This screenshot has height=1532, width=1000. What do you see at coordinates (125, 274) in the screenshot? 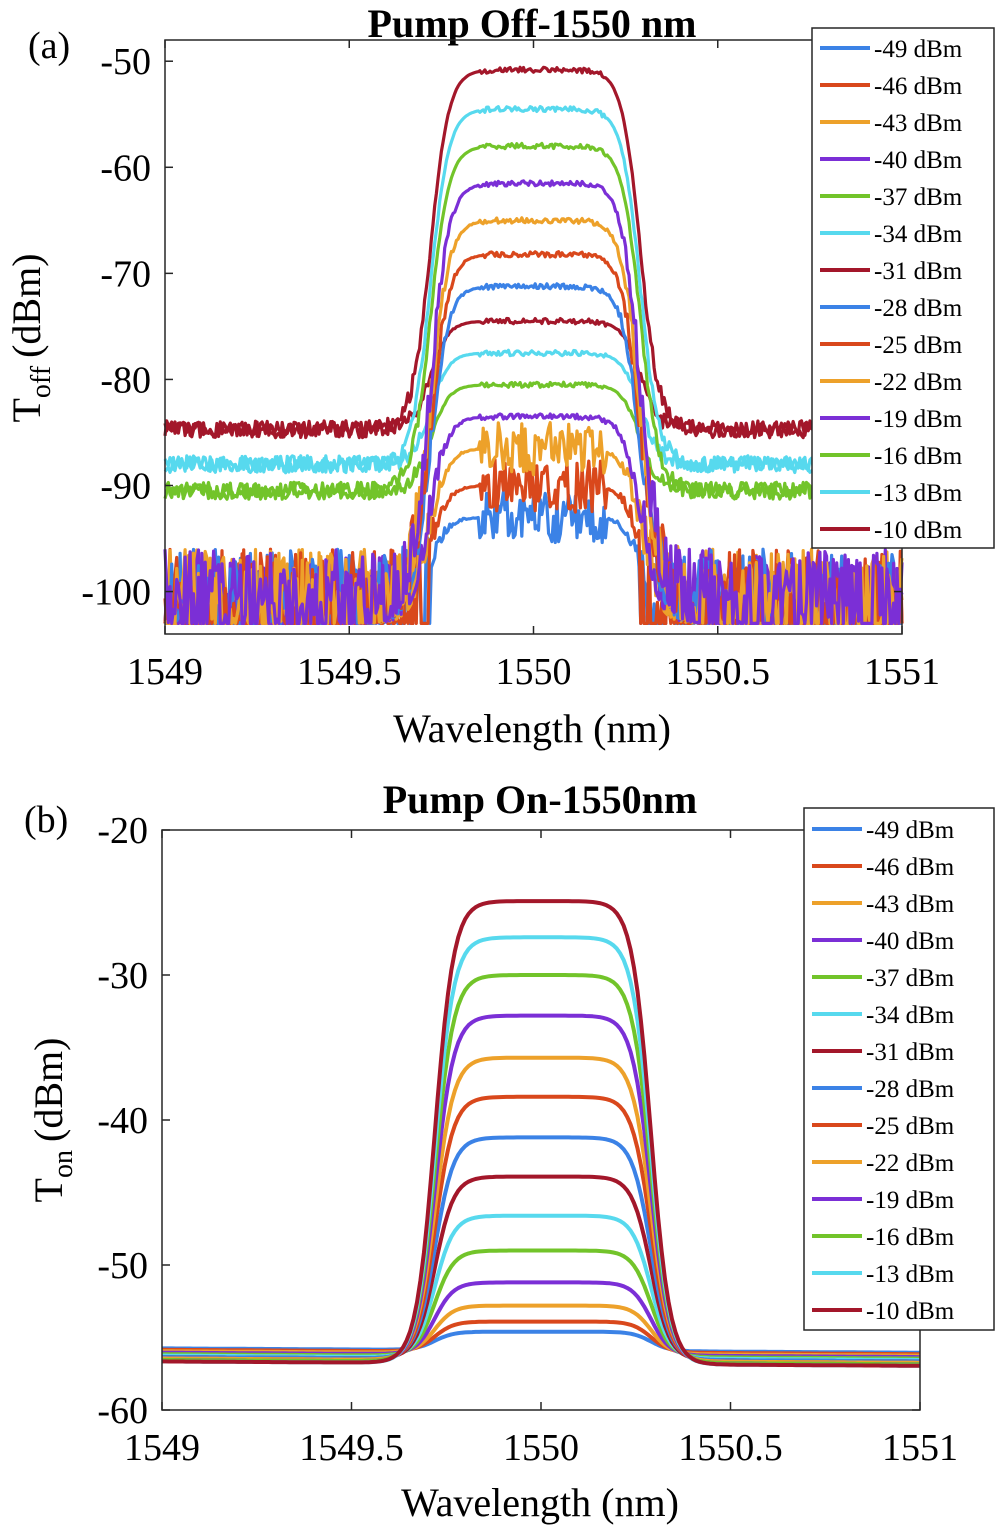
I see `y-tick-label: -70` at bounding box center [125, 274].